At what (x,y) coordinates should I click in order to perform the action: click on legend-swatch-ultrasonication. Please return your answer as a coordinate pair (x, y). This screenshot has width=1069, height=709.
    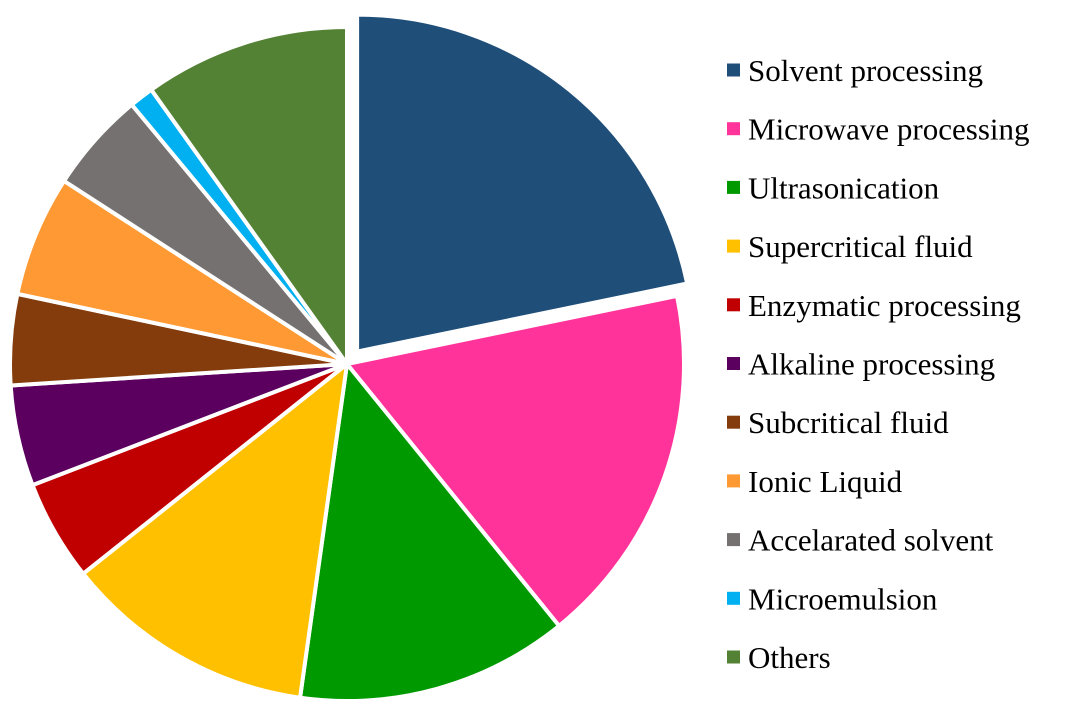
    Looking at the image, I should click on (733, 187).